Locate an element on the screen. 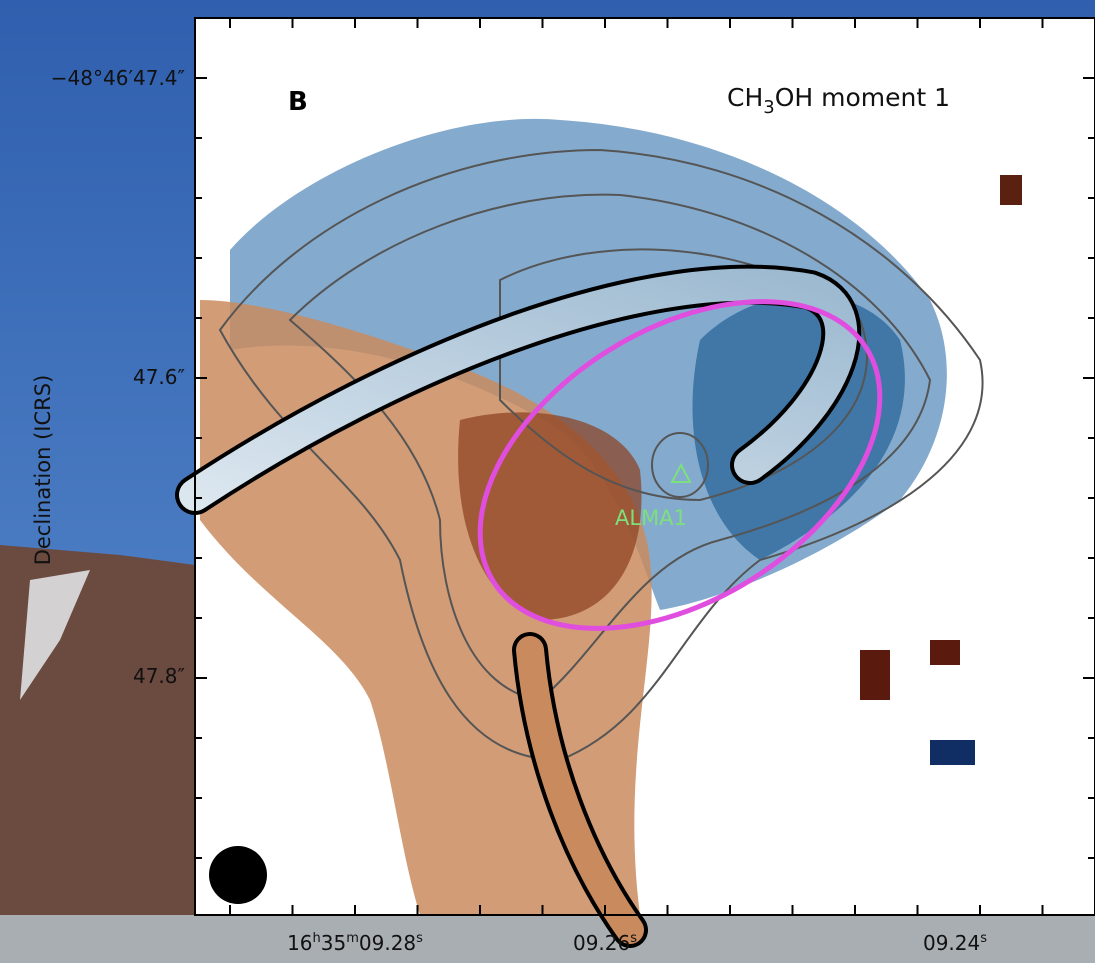  tick-value: 09.24 is located at coordinates (951, 943).